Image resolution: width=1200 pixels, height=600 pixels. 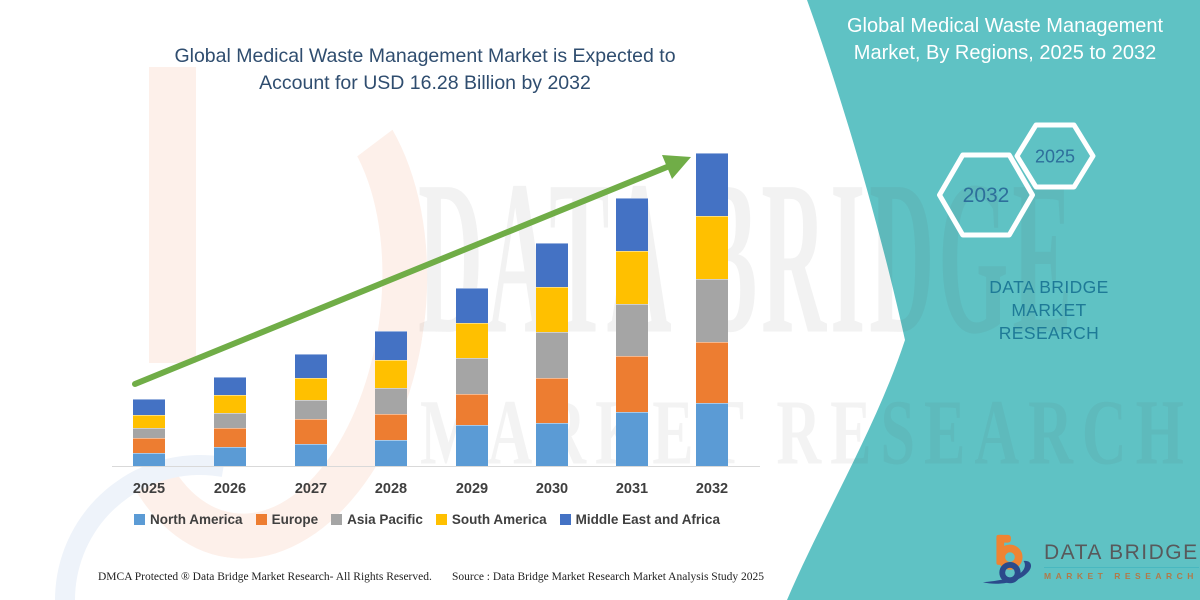 What do you see at coordinates (1055, 156) in the screenshot?
I see `hexagon-2025-label: 2025` at bounding box center [1055, 156].